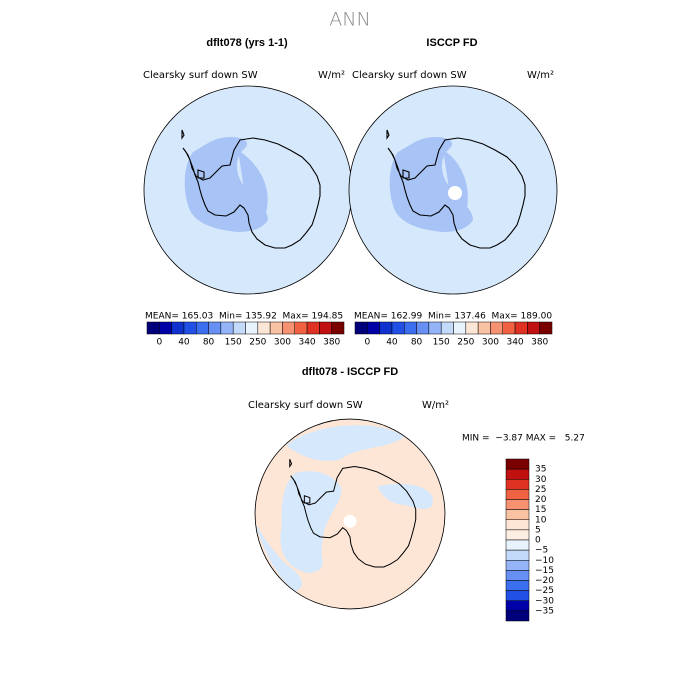  I want to click on colorbar-label: −35, so click(544, 611).